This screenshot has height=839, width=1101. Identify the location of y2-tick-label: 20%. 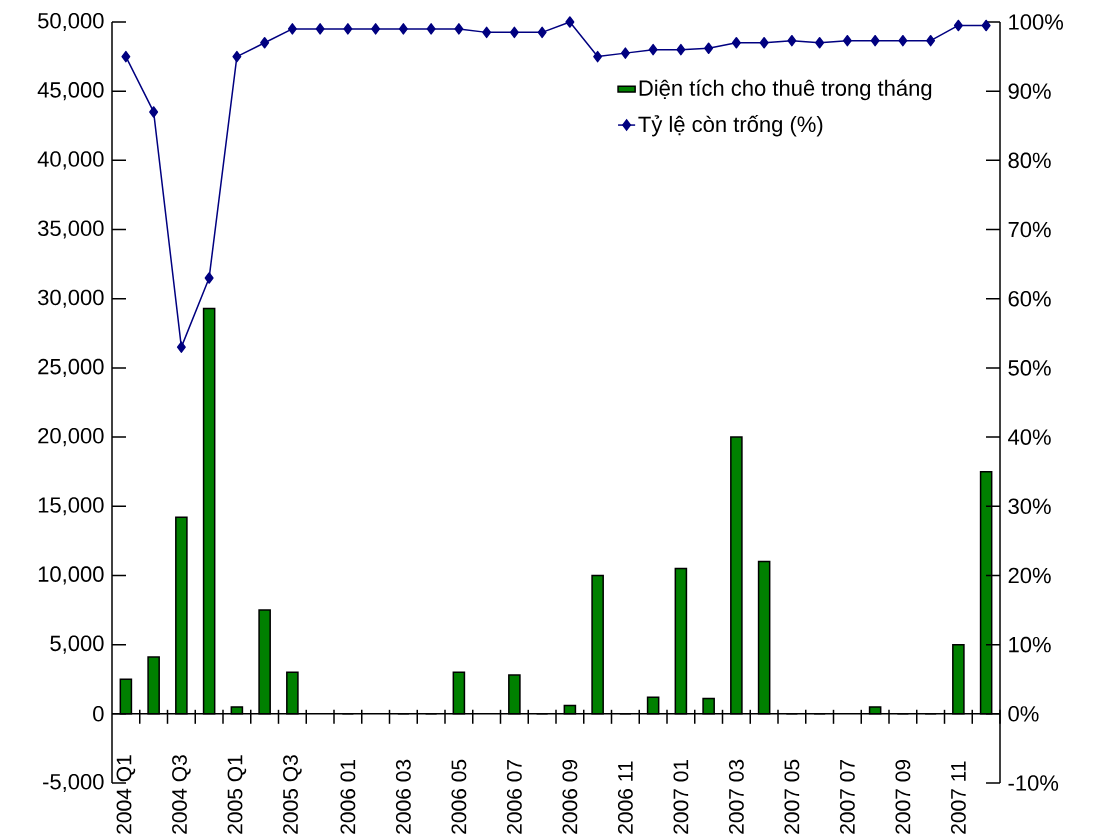
(1029, 575).